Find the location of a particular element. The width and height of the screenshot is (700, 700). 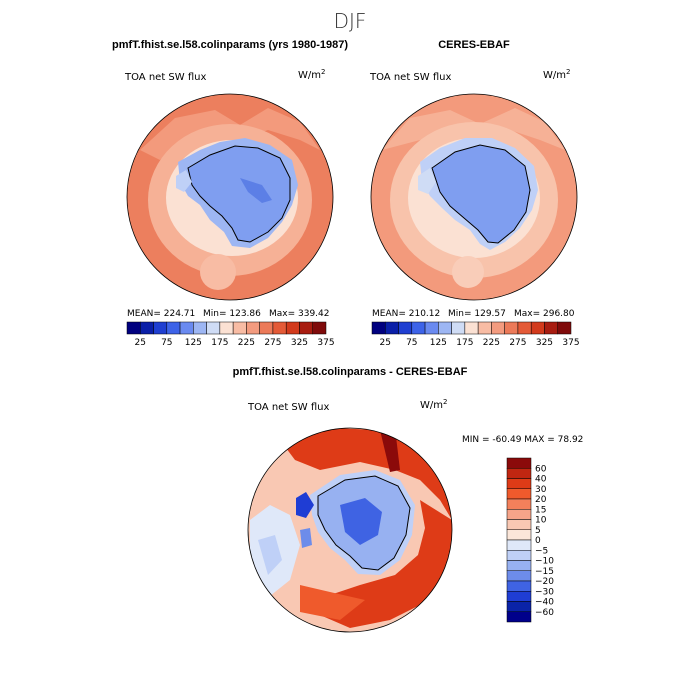

panel-model-variable: TOA net SW flux is located at coordinates (165, 77).